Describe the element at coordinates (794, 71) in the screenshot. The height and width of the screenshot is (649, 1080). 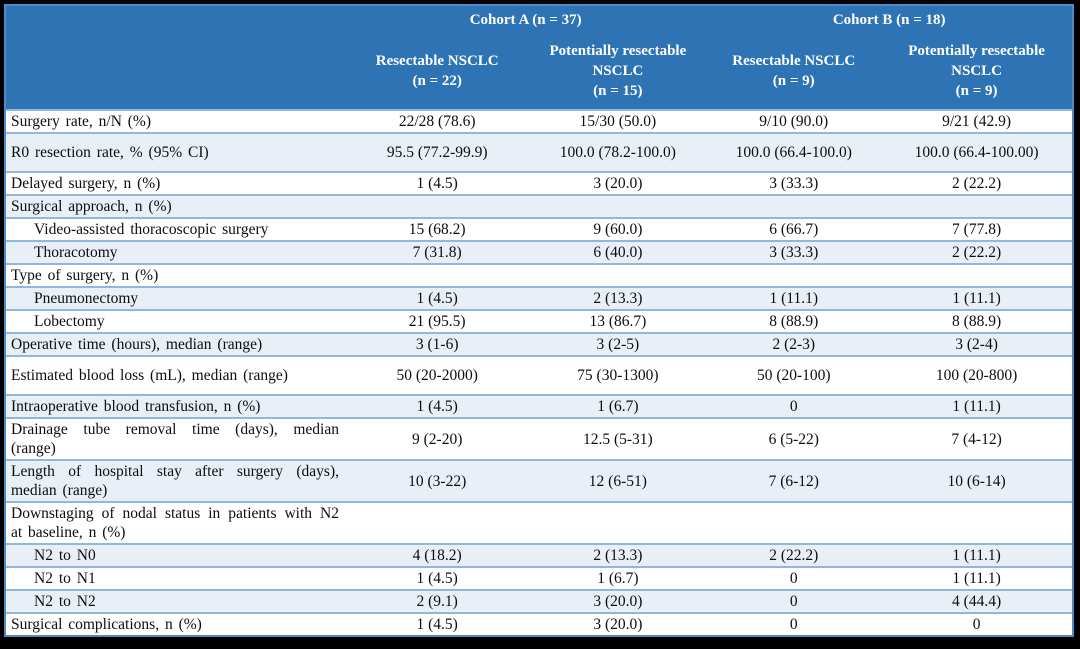
I see `column-header-resectable-b: Resectable NSCLC (n = 9)` at that location.